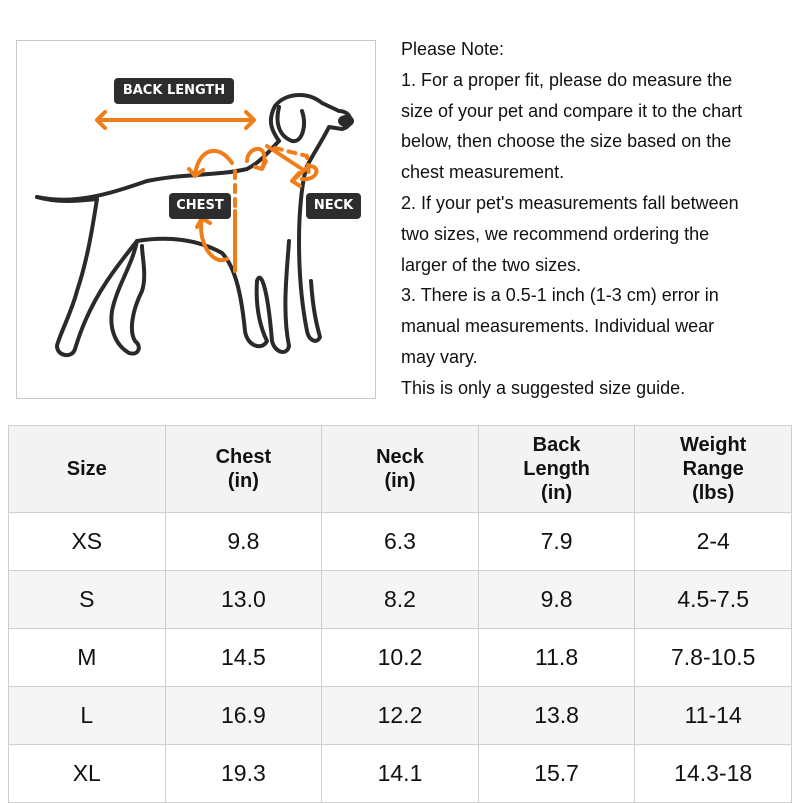 This screenshot has width=800, height=803. What do you see at coordinates (713, 445) in the screenshot?
I see `column-header-line: Weight` at bounding box center [713, 445].